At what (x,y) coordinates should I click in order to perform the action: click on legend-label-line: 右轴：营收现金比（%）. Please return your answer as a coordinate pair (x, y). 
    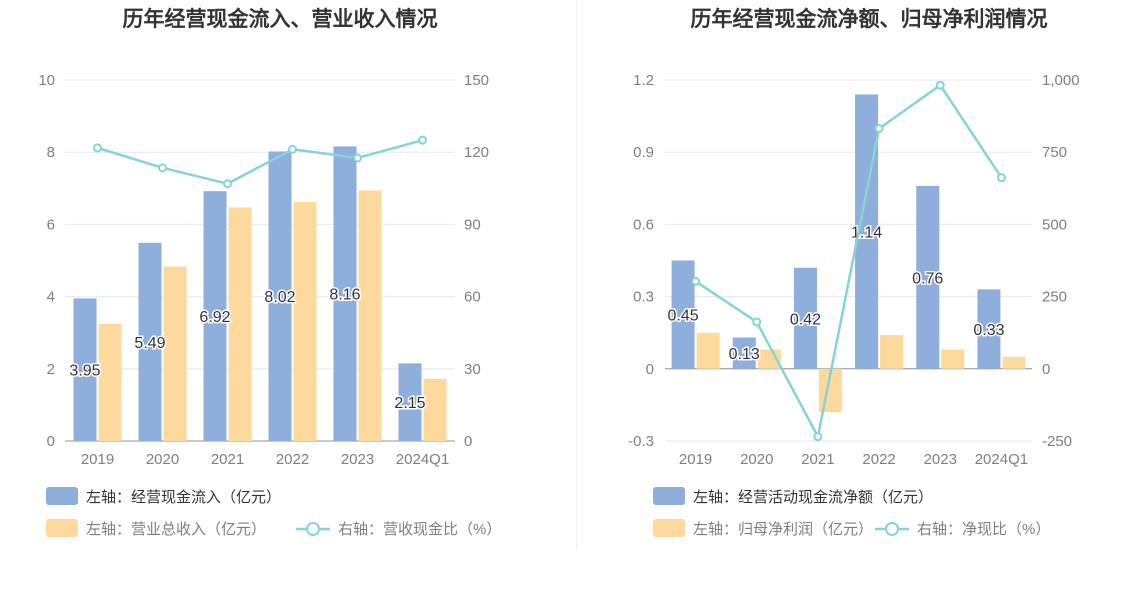
    Looking at the image, I should click on (419, 529).